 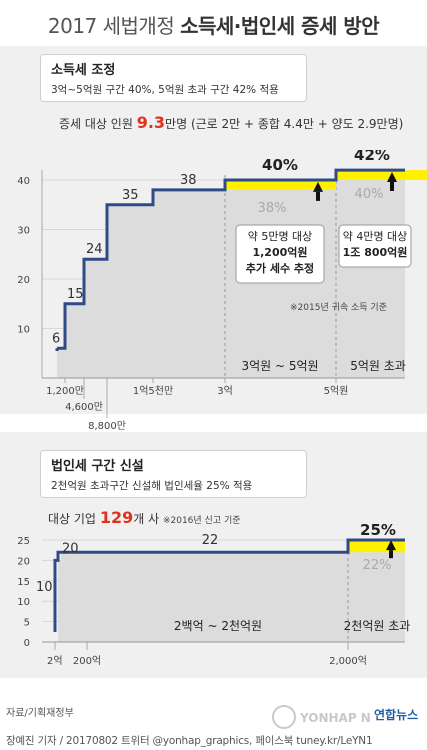 What do you see at coordinates (377, 565) in the screenshot?
I see `old-rate-label: 22%` at bounding box center [377, 565].